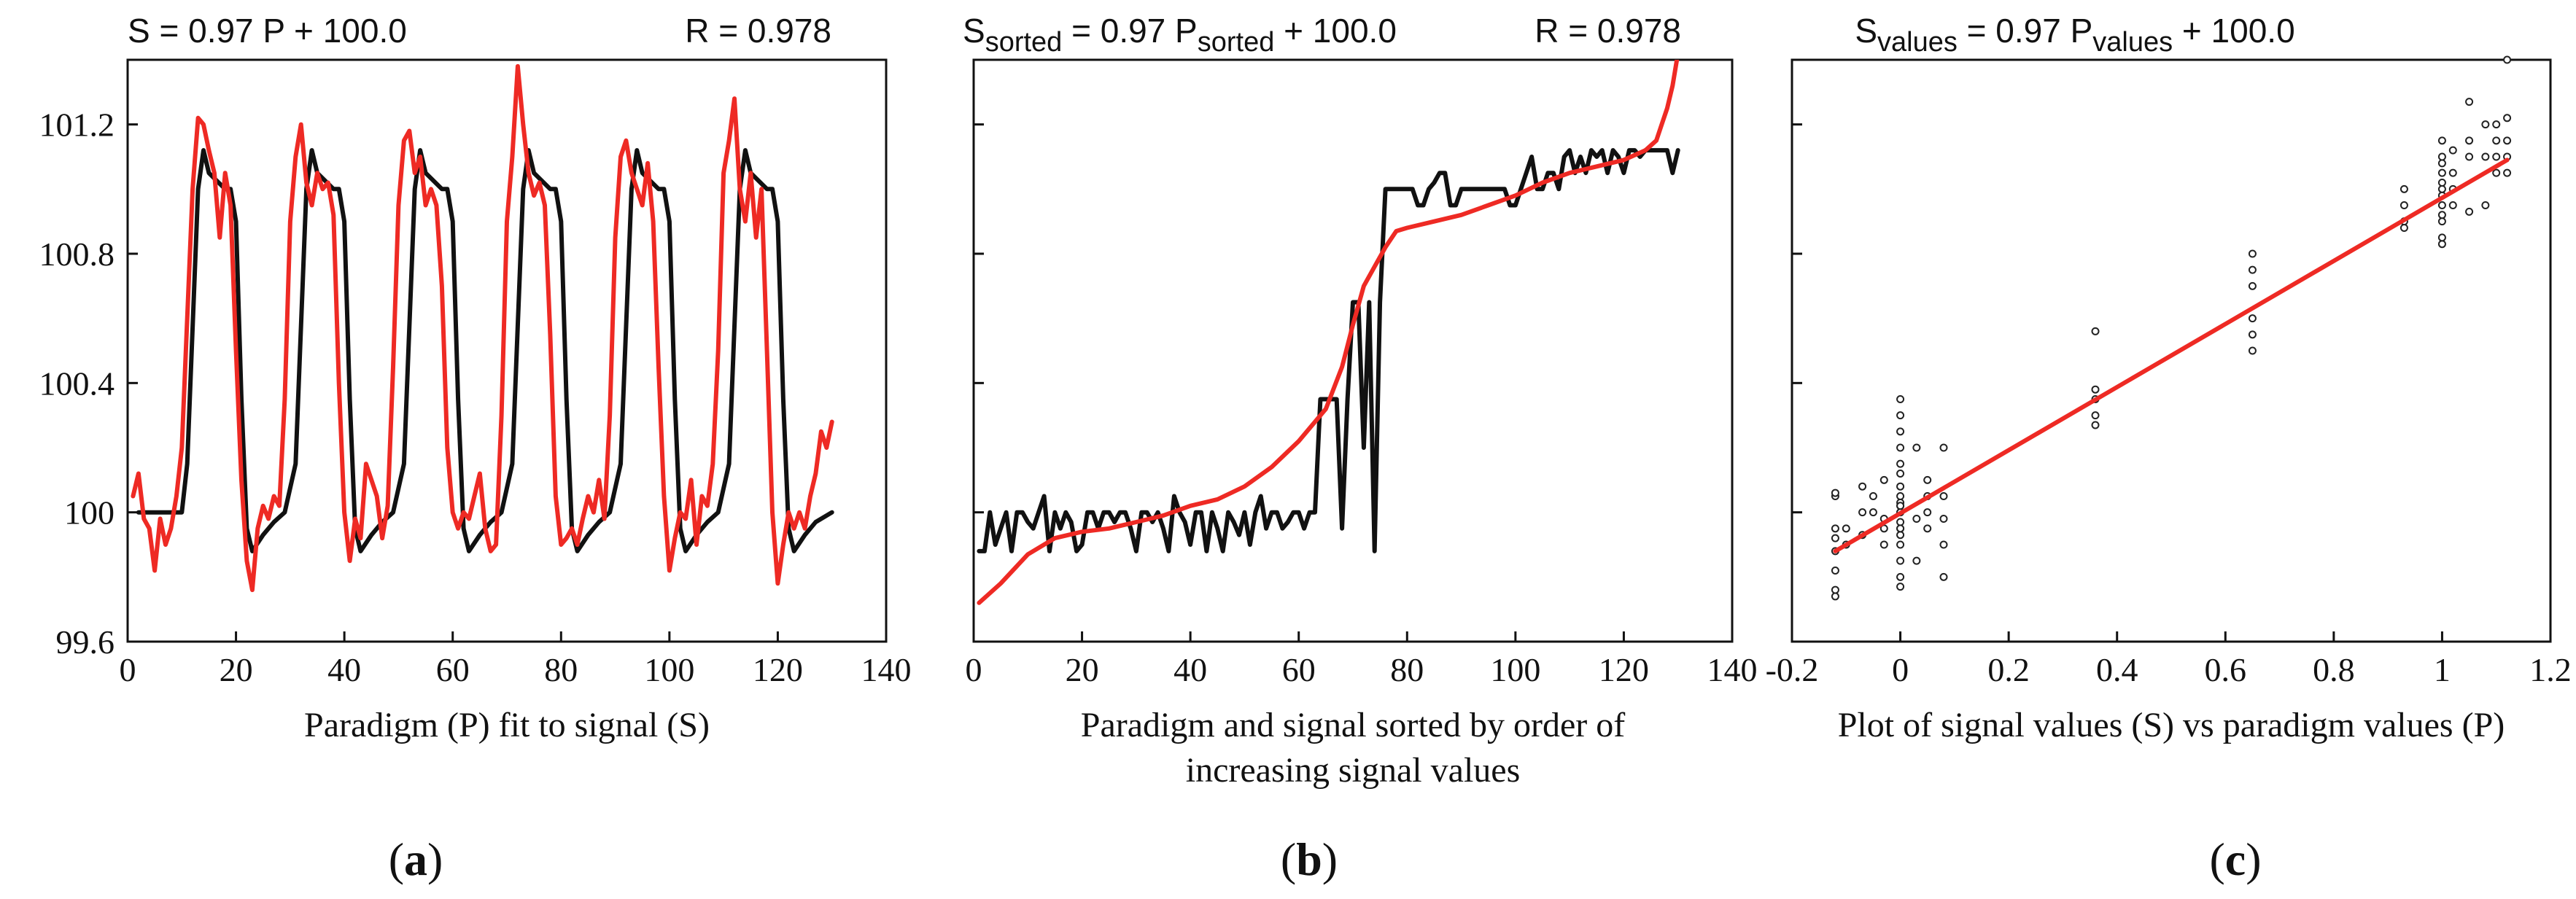 The height and width of the screenshot is (899, 2576). I want to click on panel-b-xtick-label: 0, so click(974, 669).